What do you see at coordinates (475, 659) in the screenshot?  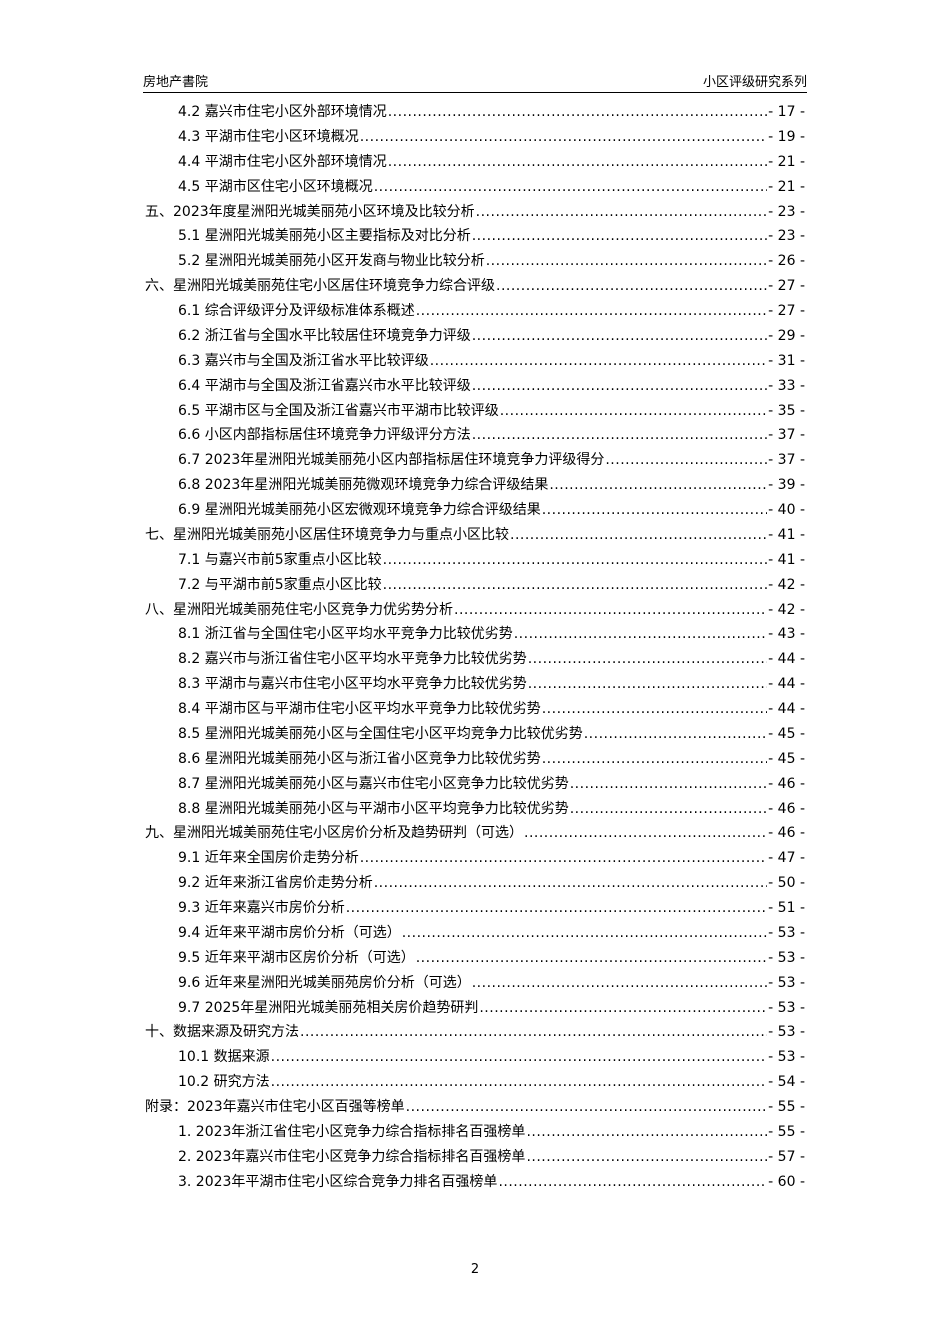 I see `toc-entry: 8.2 嘉兴市与浙江省住宅小区平均水平竞争力比较优劣势 - 44 -` at bounding box center [475, 659].